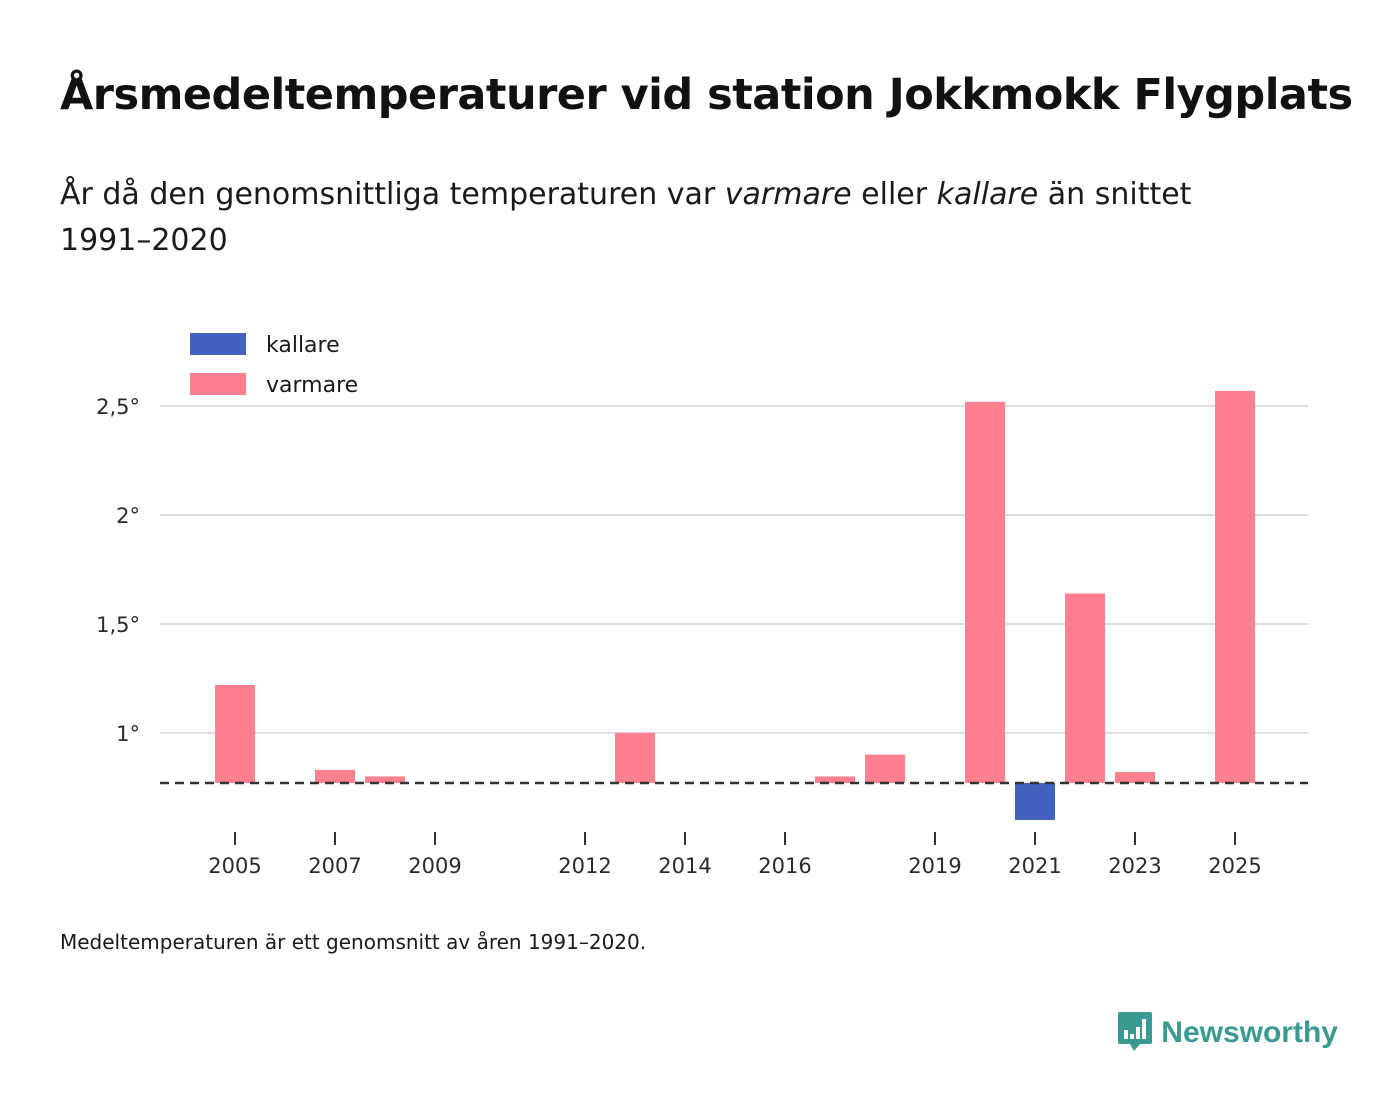 The height and width of the screenshot is (1116, 1400). I want to click on brand-logo: Newsworthy, so click(1227, 1033).